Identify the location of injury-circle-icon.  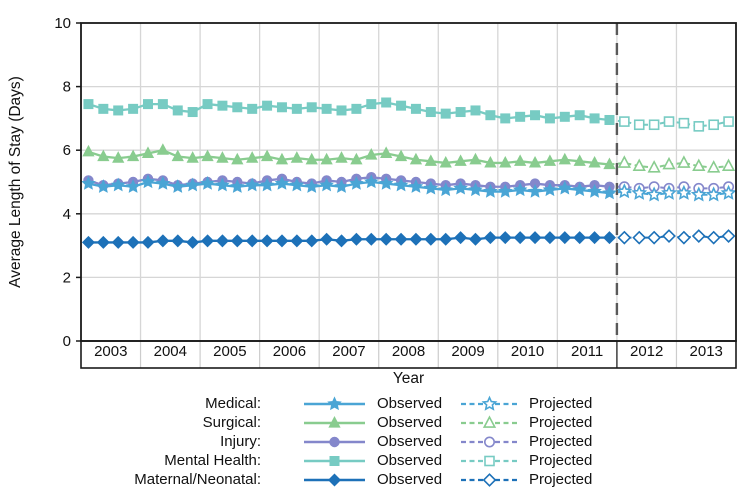
(334, 441).